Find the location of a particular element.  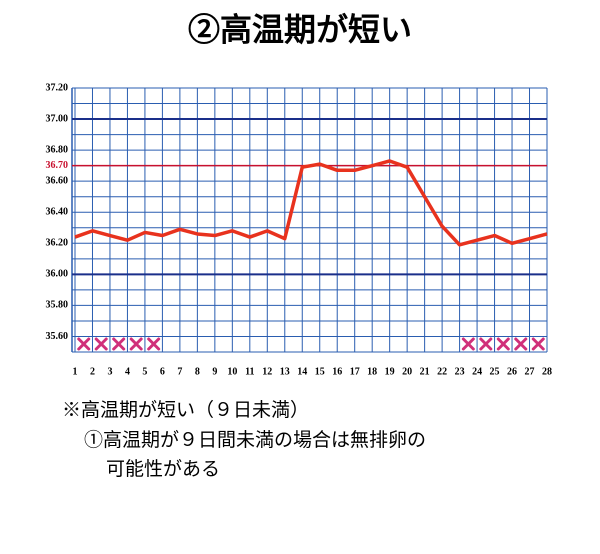

y-tick-label: 36.80 is located at coordinates (57, 149).